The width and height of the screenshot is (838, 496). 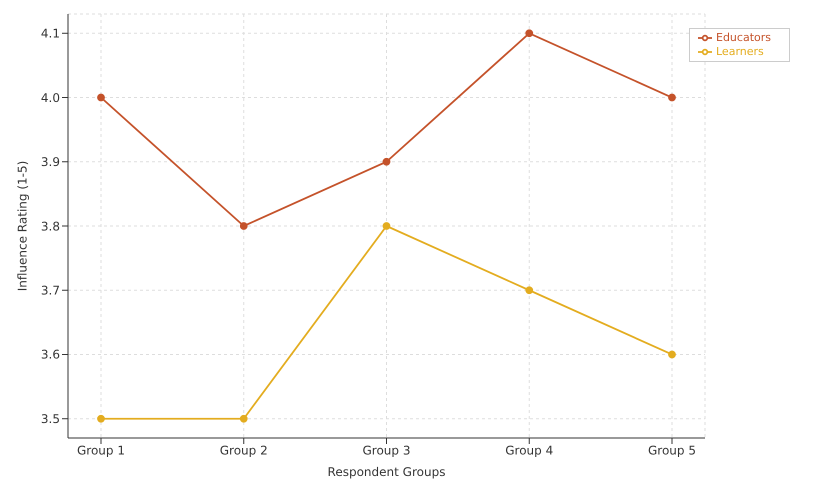 I want to click on x-tick-label: Group 5, so click(x=672, y=451).